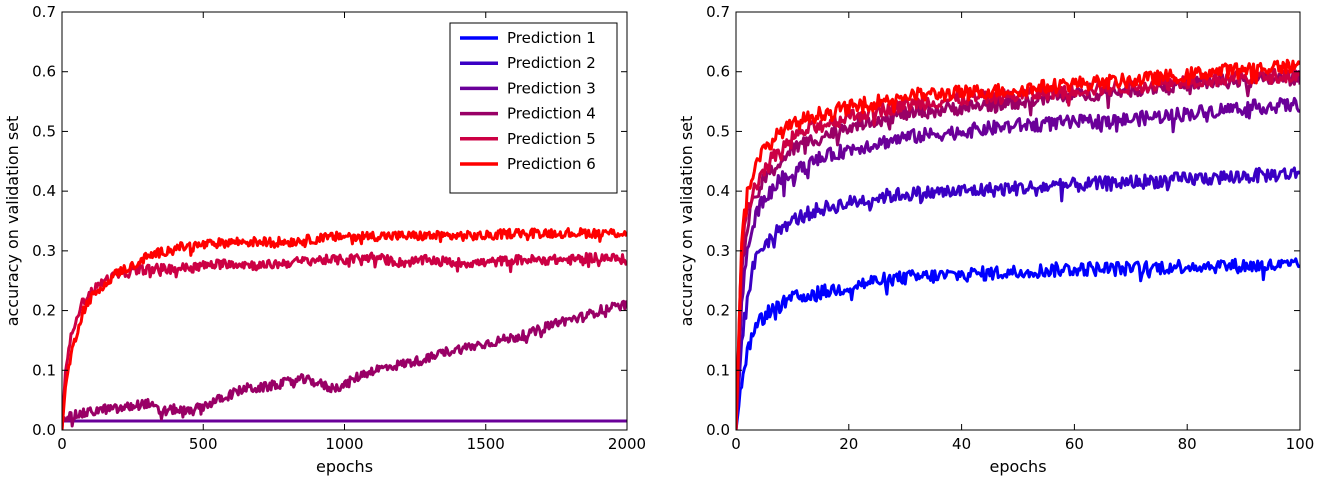  Describe the element at coordinates (961, 444) in the screenshot. I see `x-tick-label: 40` at that location.